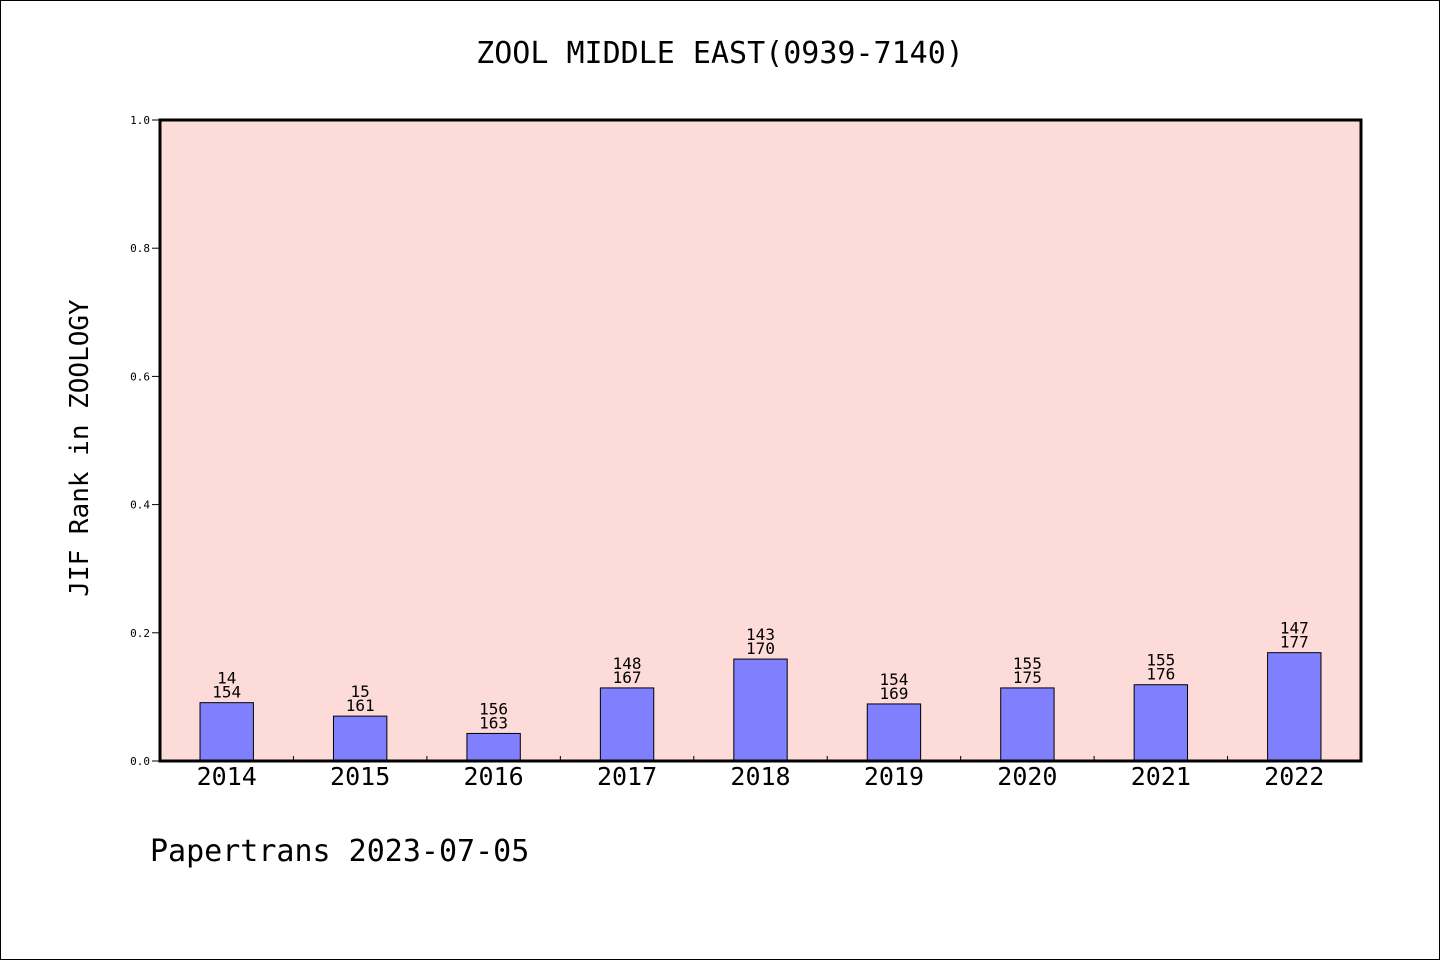 The height and width of the screenshot is (960, 1440). I want to click on x-tick-label: 2022, so click(1294, 776).